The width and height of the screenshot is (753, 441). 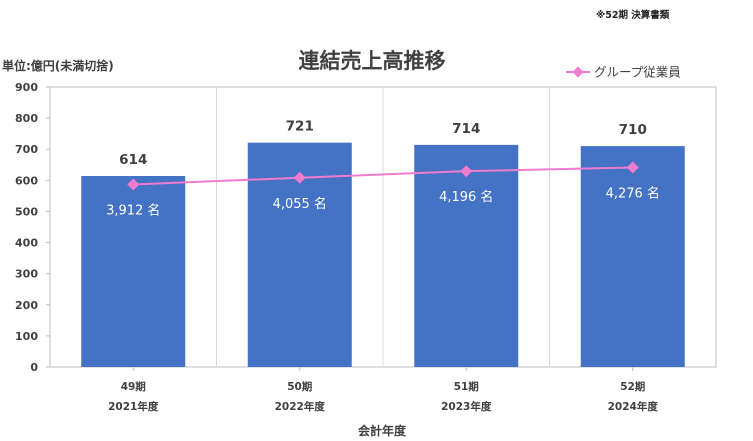 I want to click on employee-line, so click(x=383, y=176).